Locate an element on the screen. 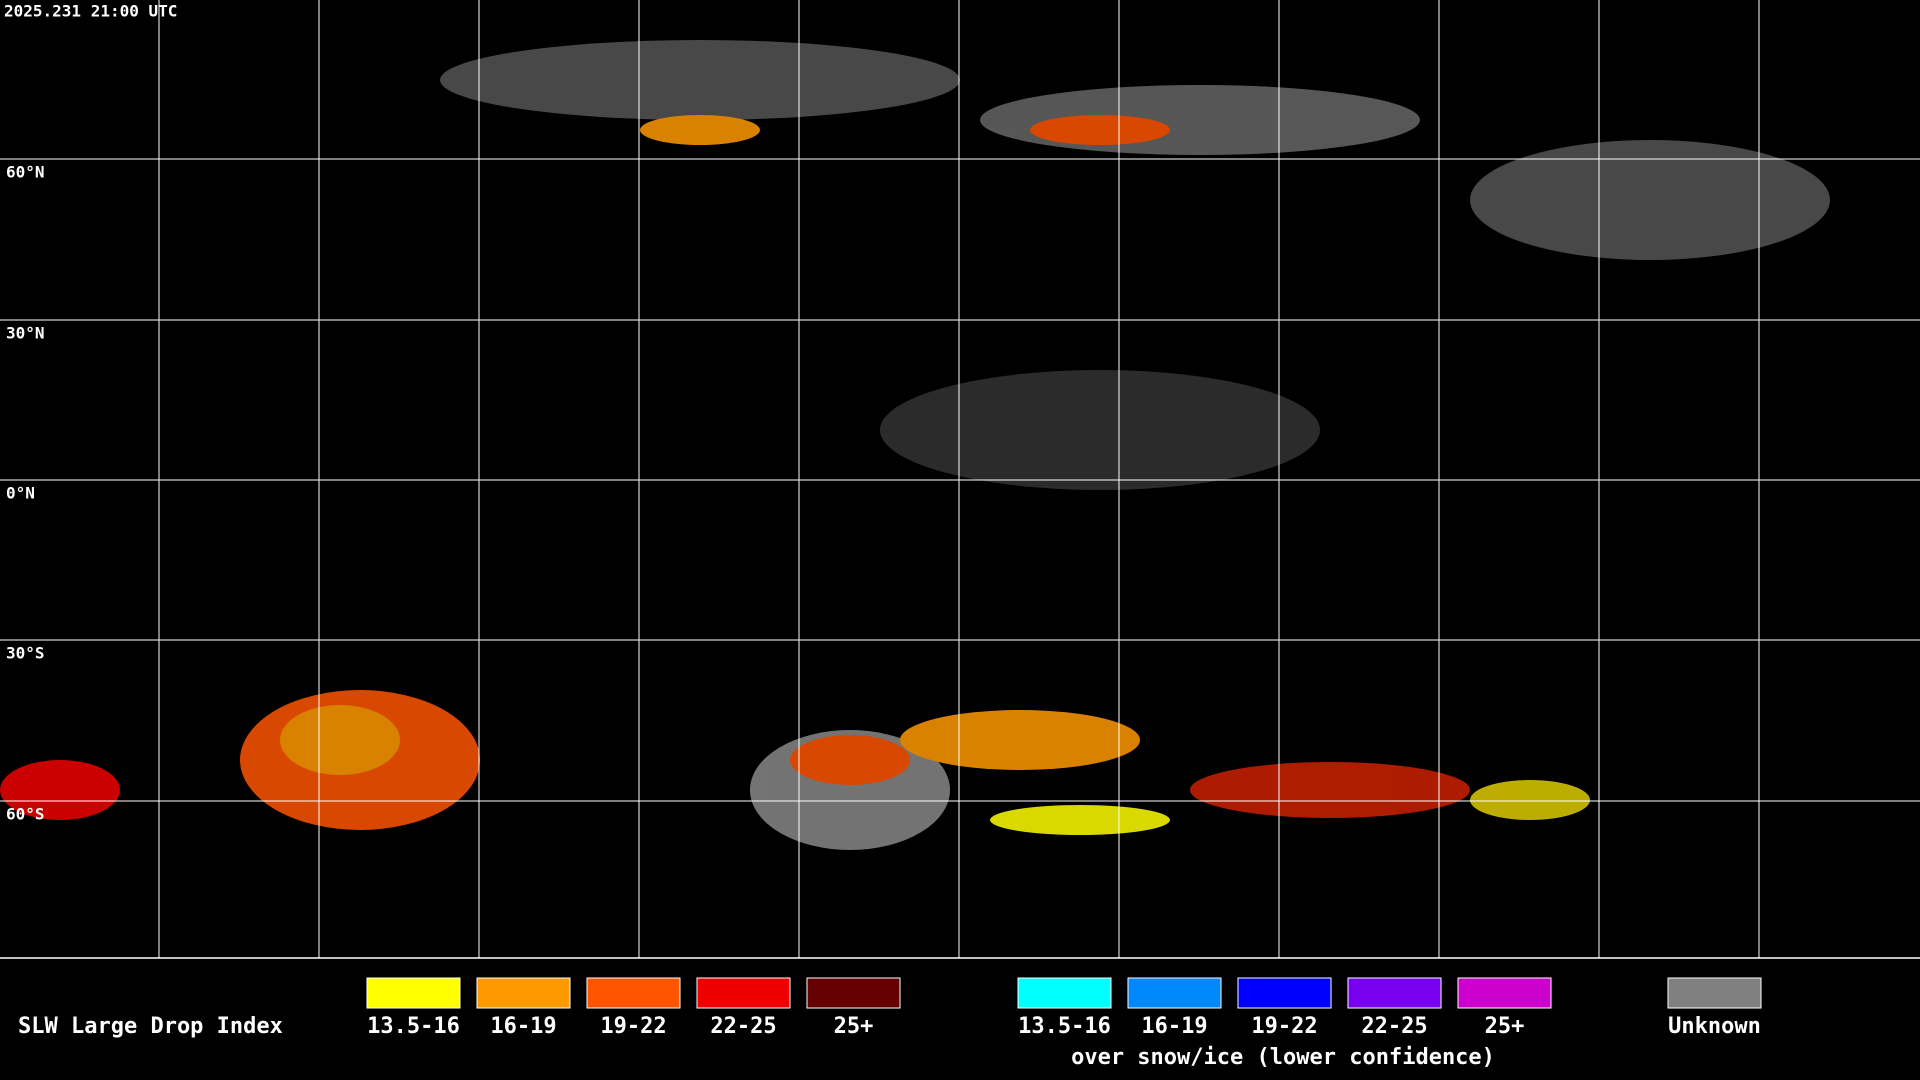 The image size is (1920, 1080). latitude-label: 30°S is located at coordinates (25, 653).